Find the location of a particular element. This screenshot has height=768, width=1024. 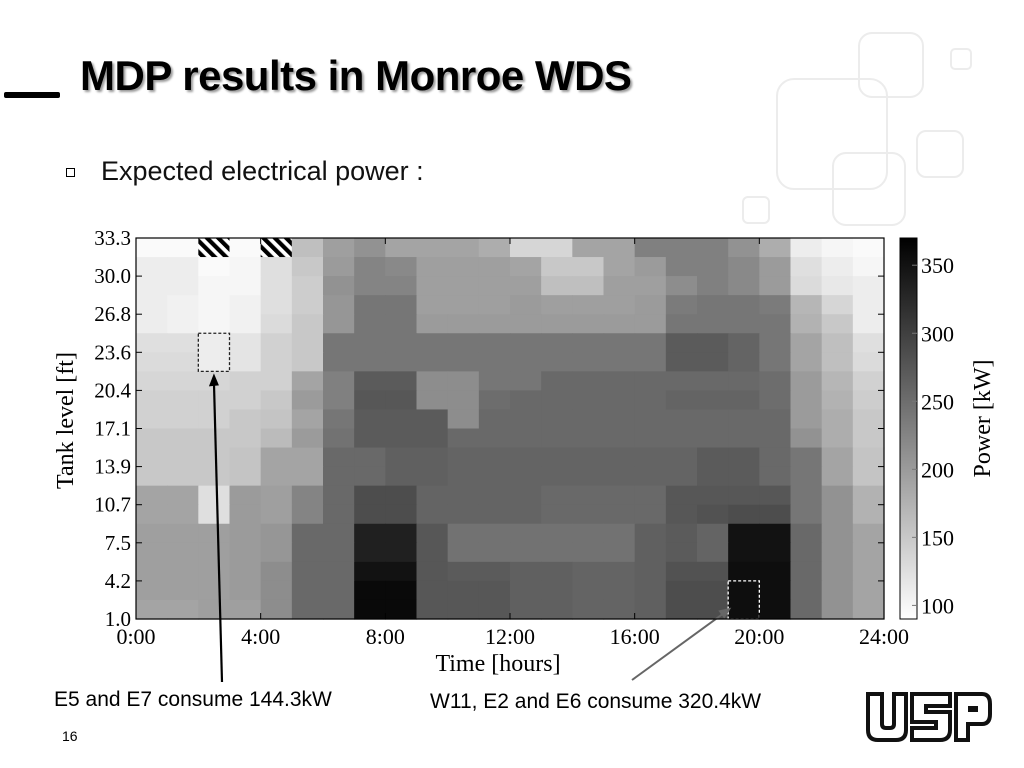

x-tick-label: 20:00 is located at coordinates (759, 636).